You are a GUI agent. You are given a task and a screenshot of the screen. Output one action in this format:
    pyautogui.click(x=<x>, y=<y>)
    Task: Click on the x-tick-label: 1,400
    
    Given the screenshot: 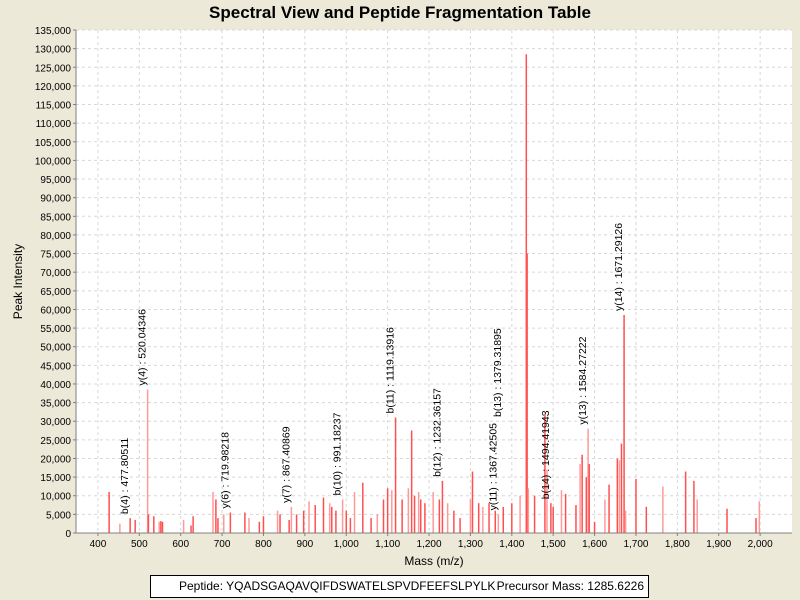 What is the action you would take?
    pyautogui.click(x=511, y=544)
    